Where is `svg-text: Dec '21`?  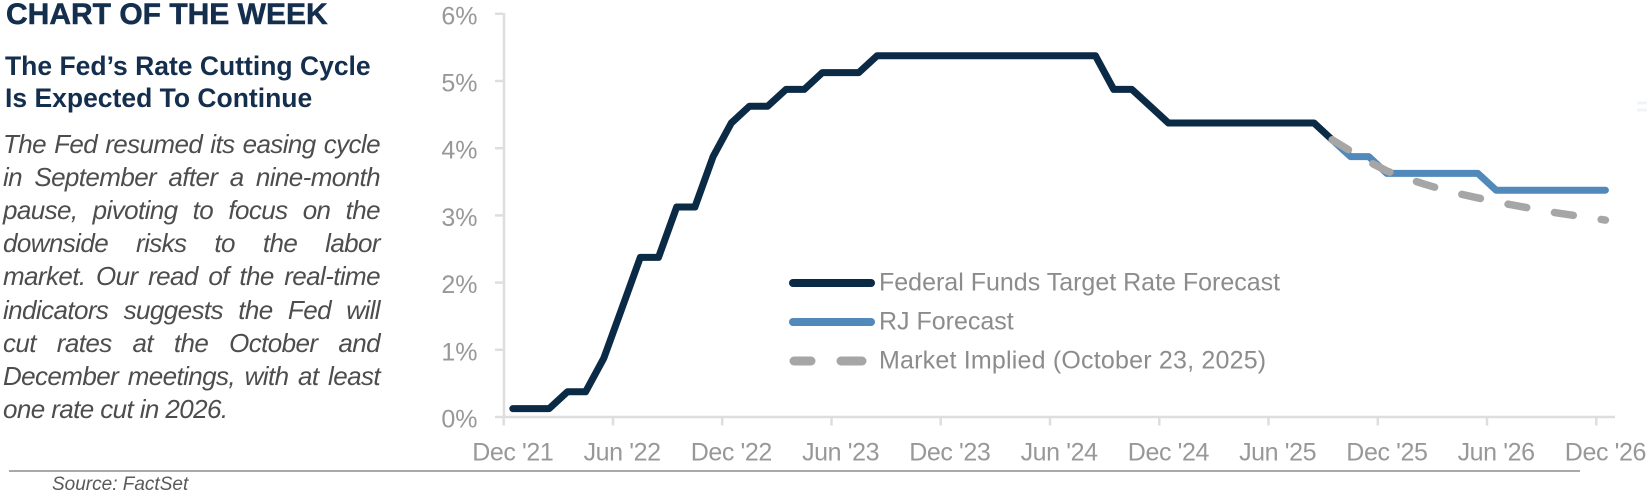
svg-text: Dec '21 is located at coordinates (512, 453).